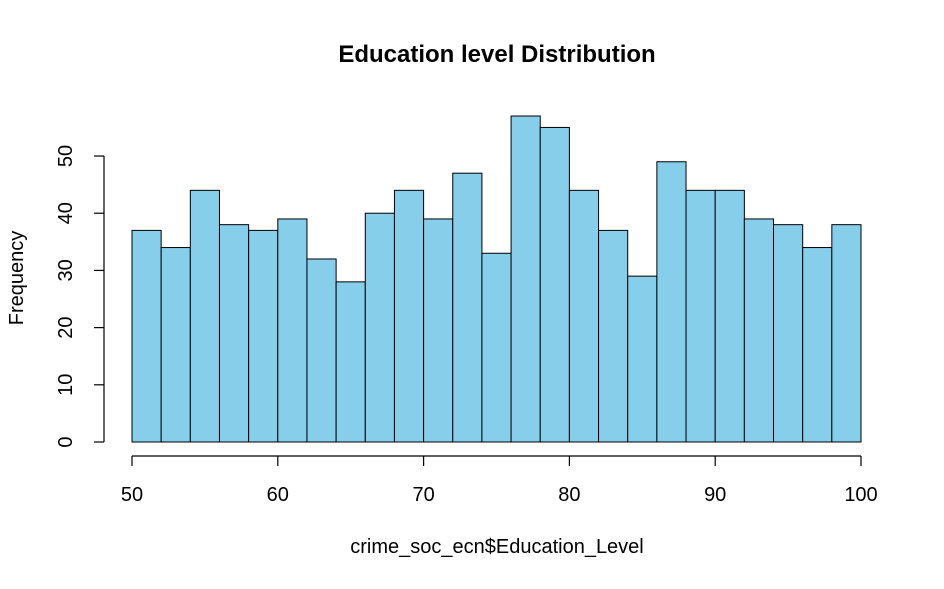 The height and width of the screenshot is (589, 944). What do you see at coordinates (860, 495) in the screenshot?
I see `x-tick-label: 100` at bounding box center [860, 495].